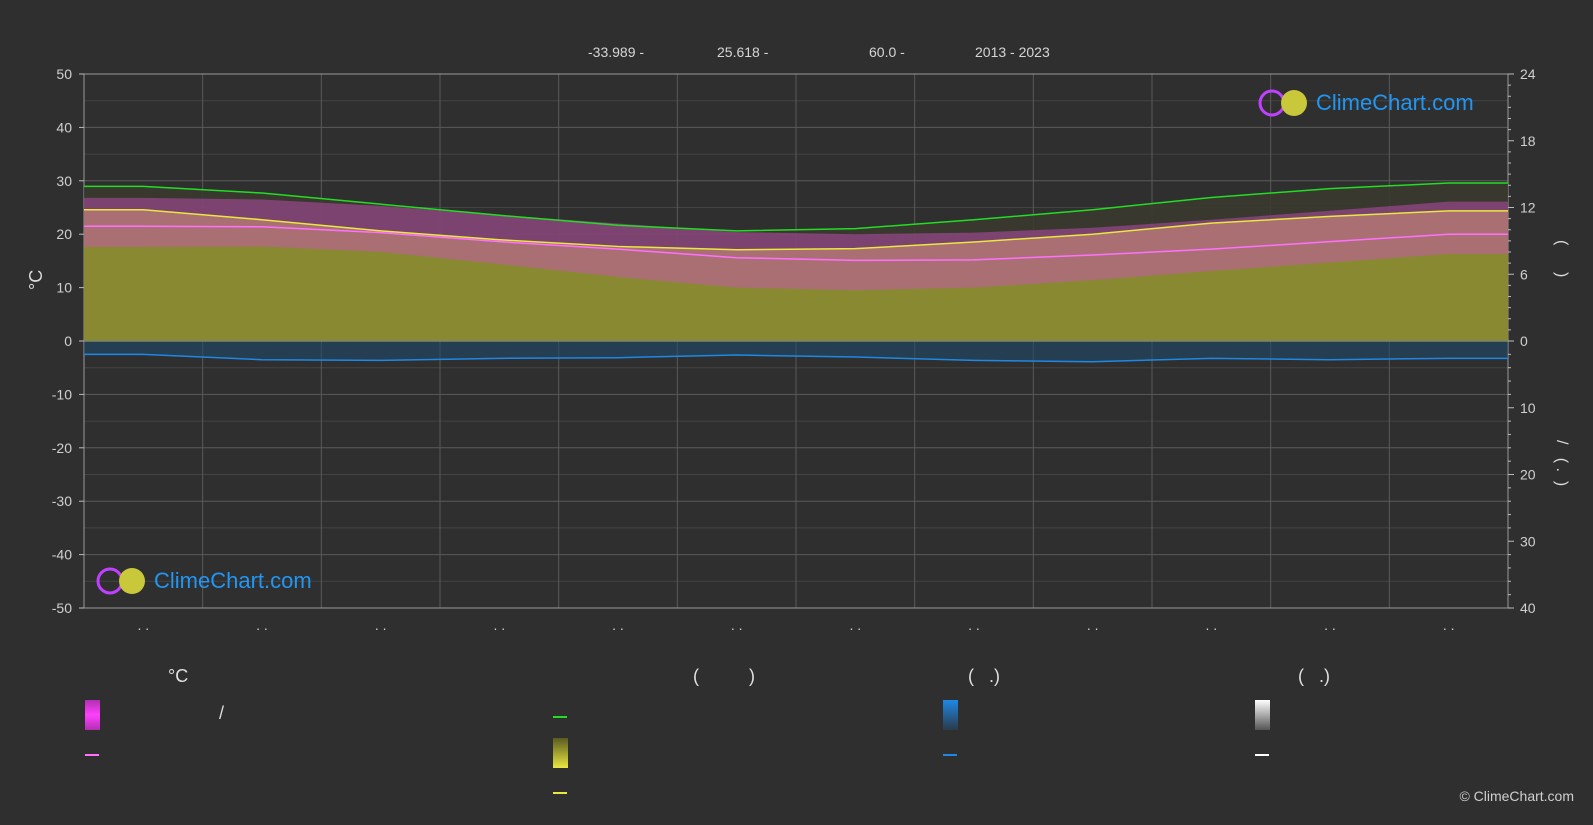 The image size is (1593, 825). Describe the element at coordinates (560, 793) in the screenshot. I see `sunshine-line-swatch` at that location.